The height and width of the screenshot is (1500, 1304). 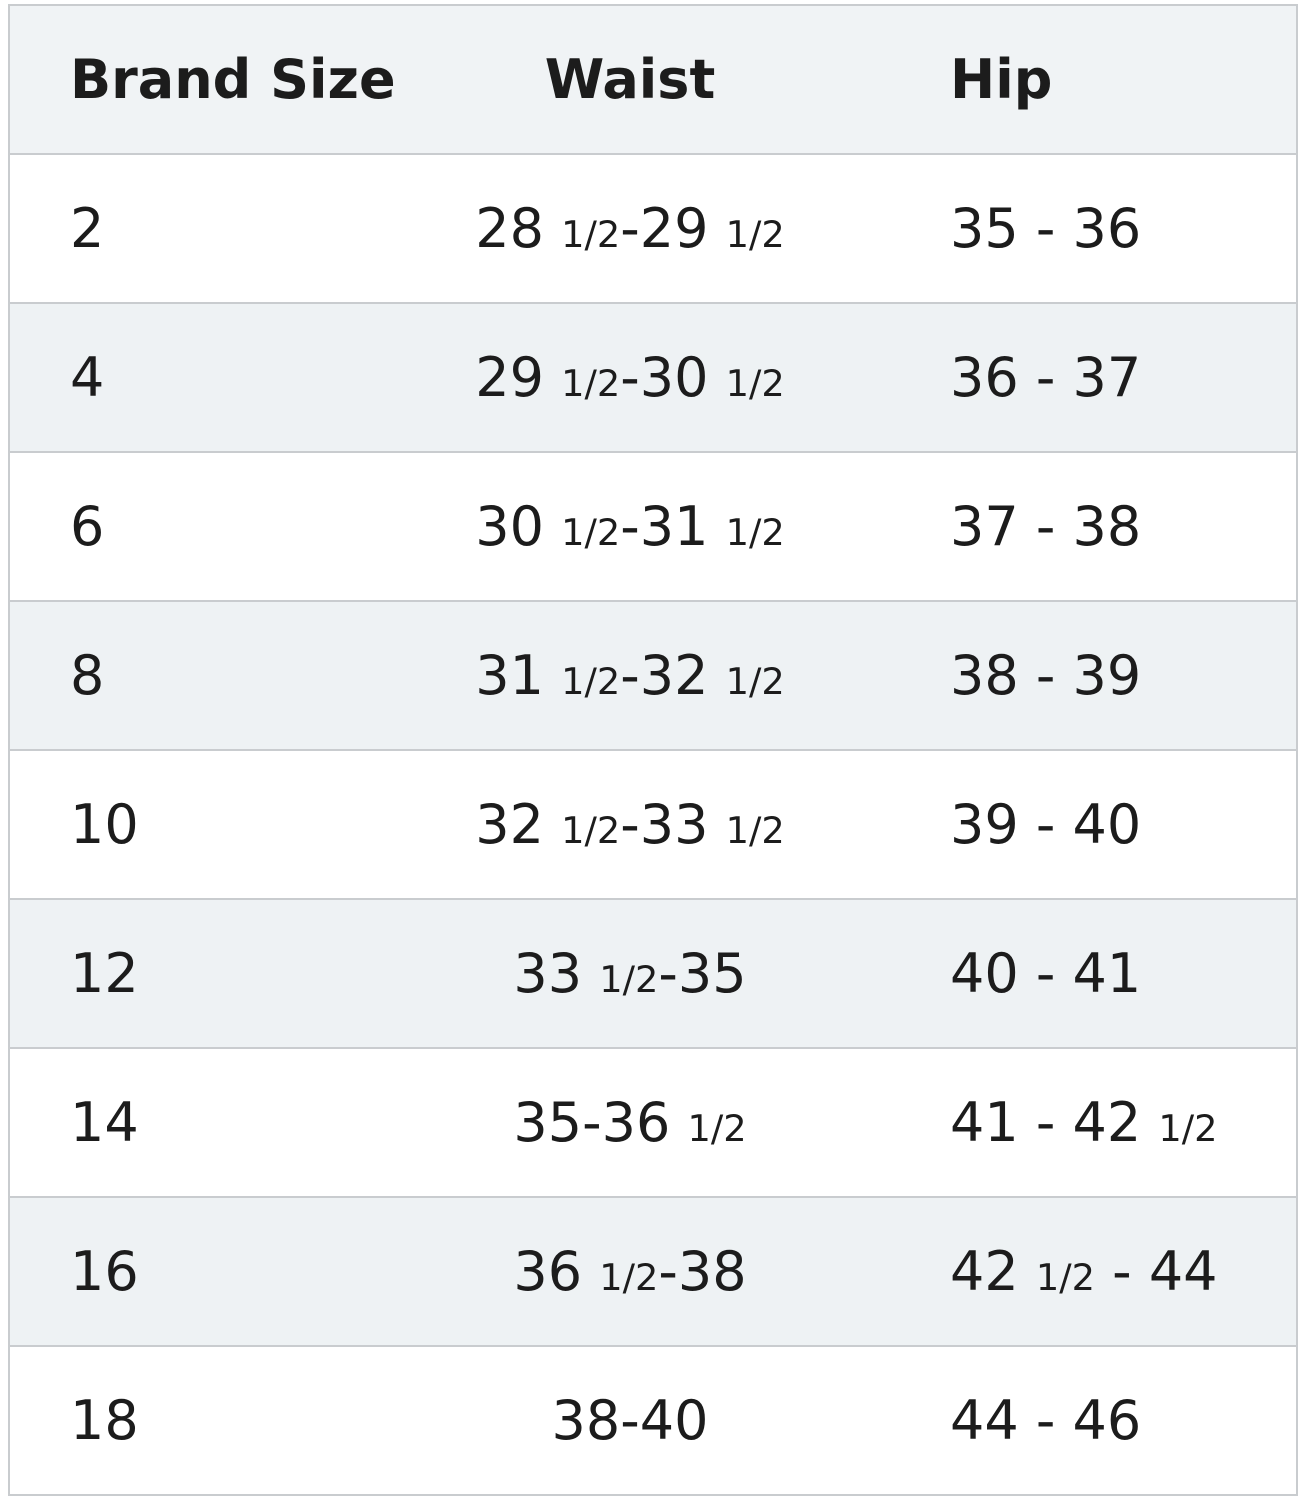 I want to click on table-cell: 6, so click(x=87, y=526).